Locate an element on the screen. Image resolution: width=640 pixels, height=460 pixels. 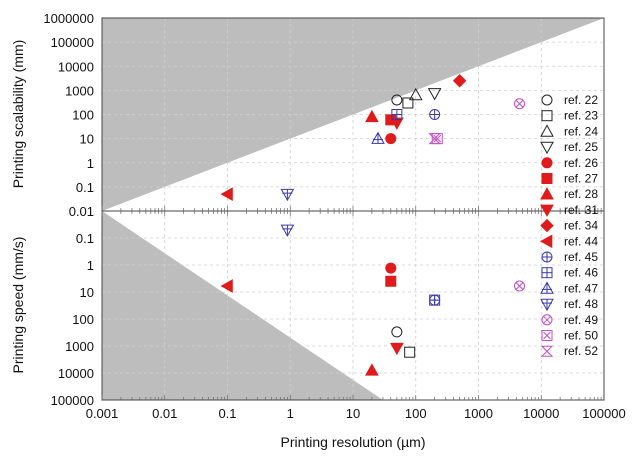
top-y-tick-label: 1 is located at coordinates (90, 163).